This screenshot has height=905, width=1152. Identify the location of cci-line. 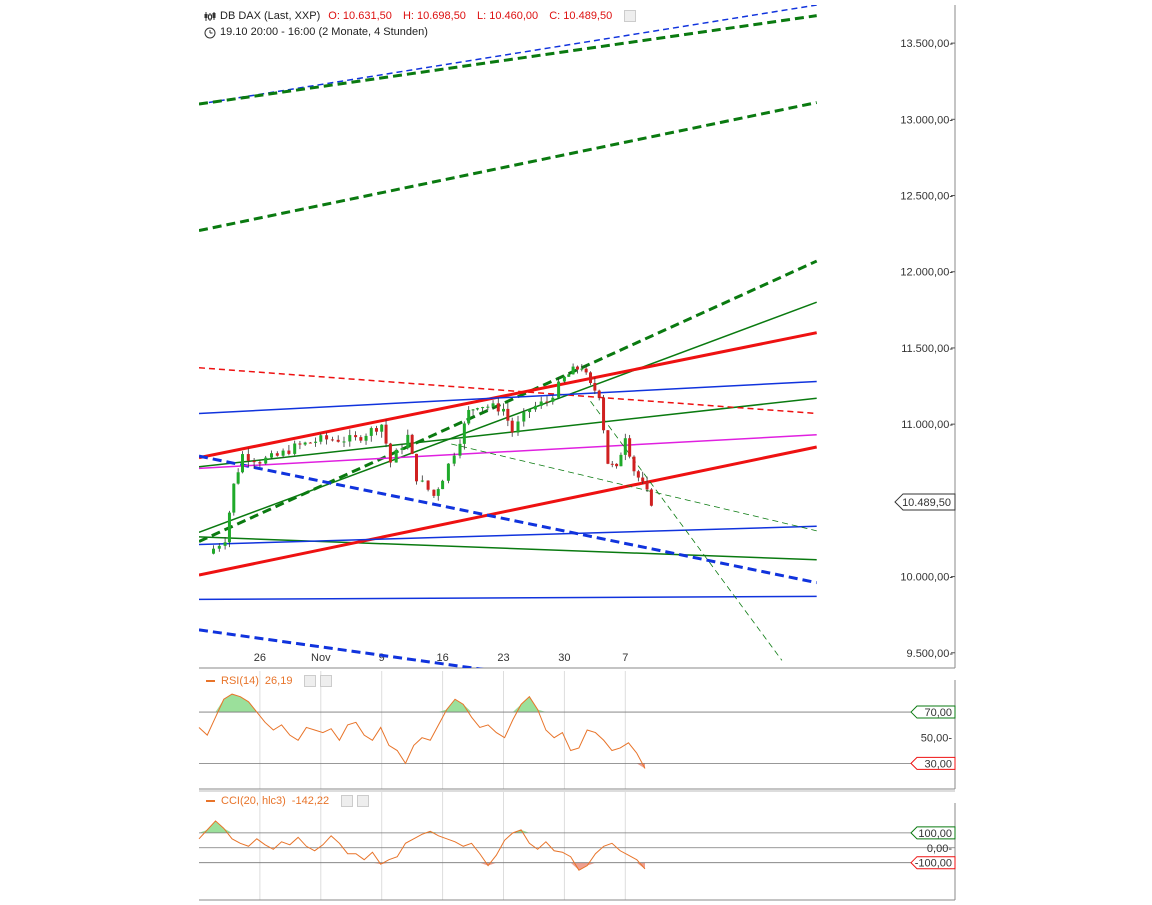
(422, 845).